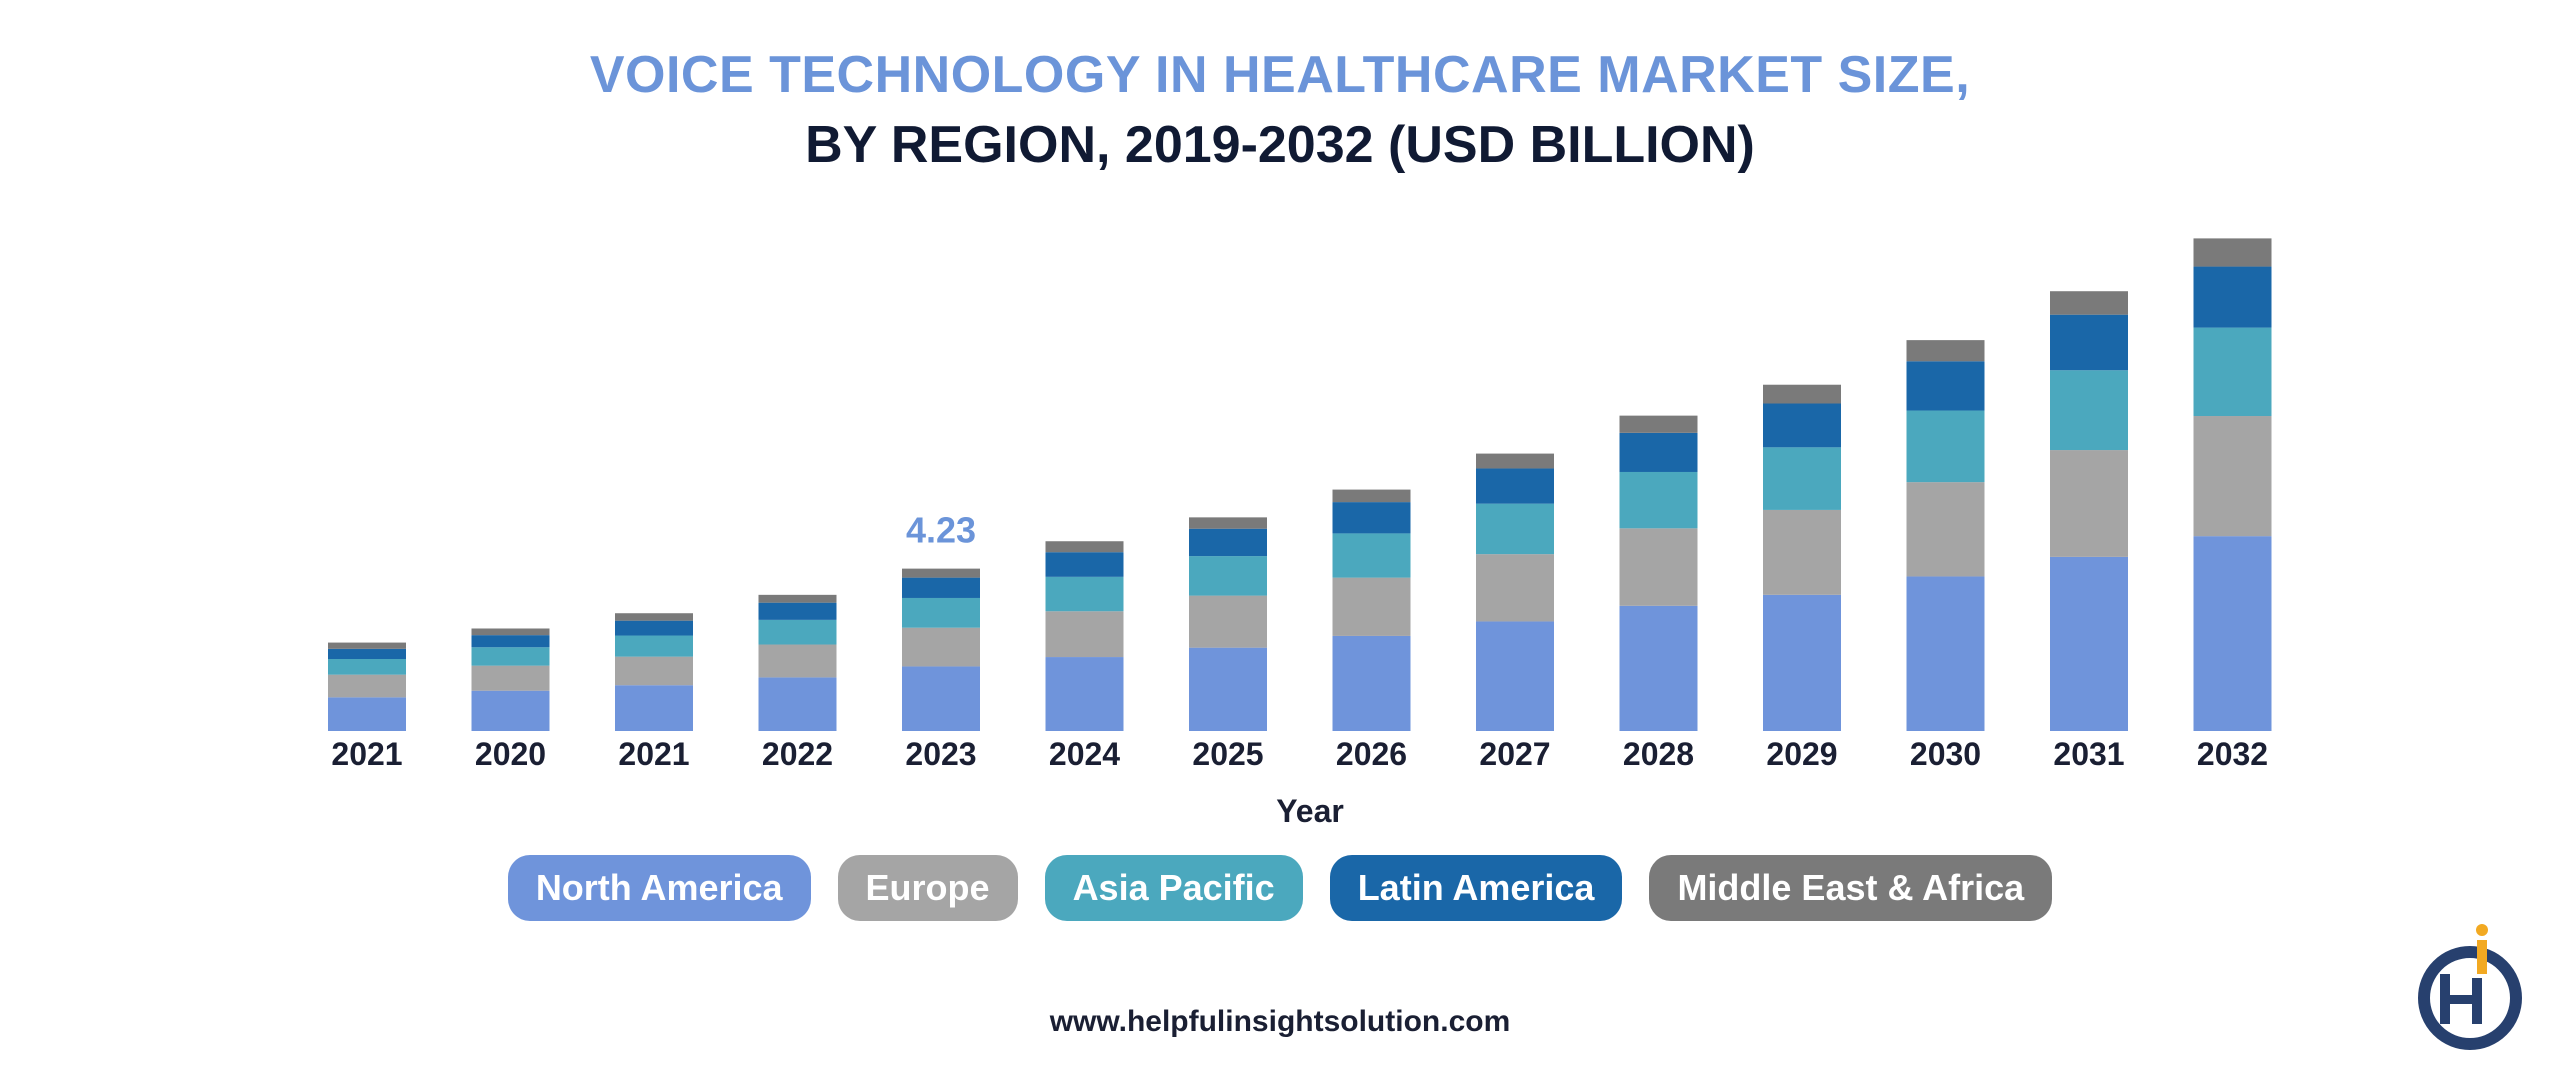  What do you see at coordinates (1280, 145) in the screenshot?
I see `chart-title-line2: BY REGION, 2019-2032 (USD BILLION)` at bounding box center [1280, 145].